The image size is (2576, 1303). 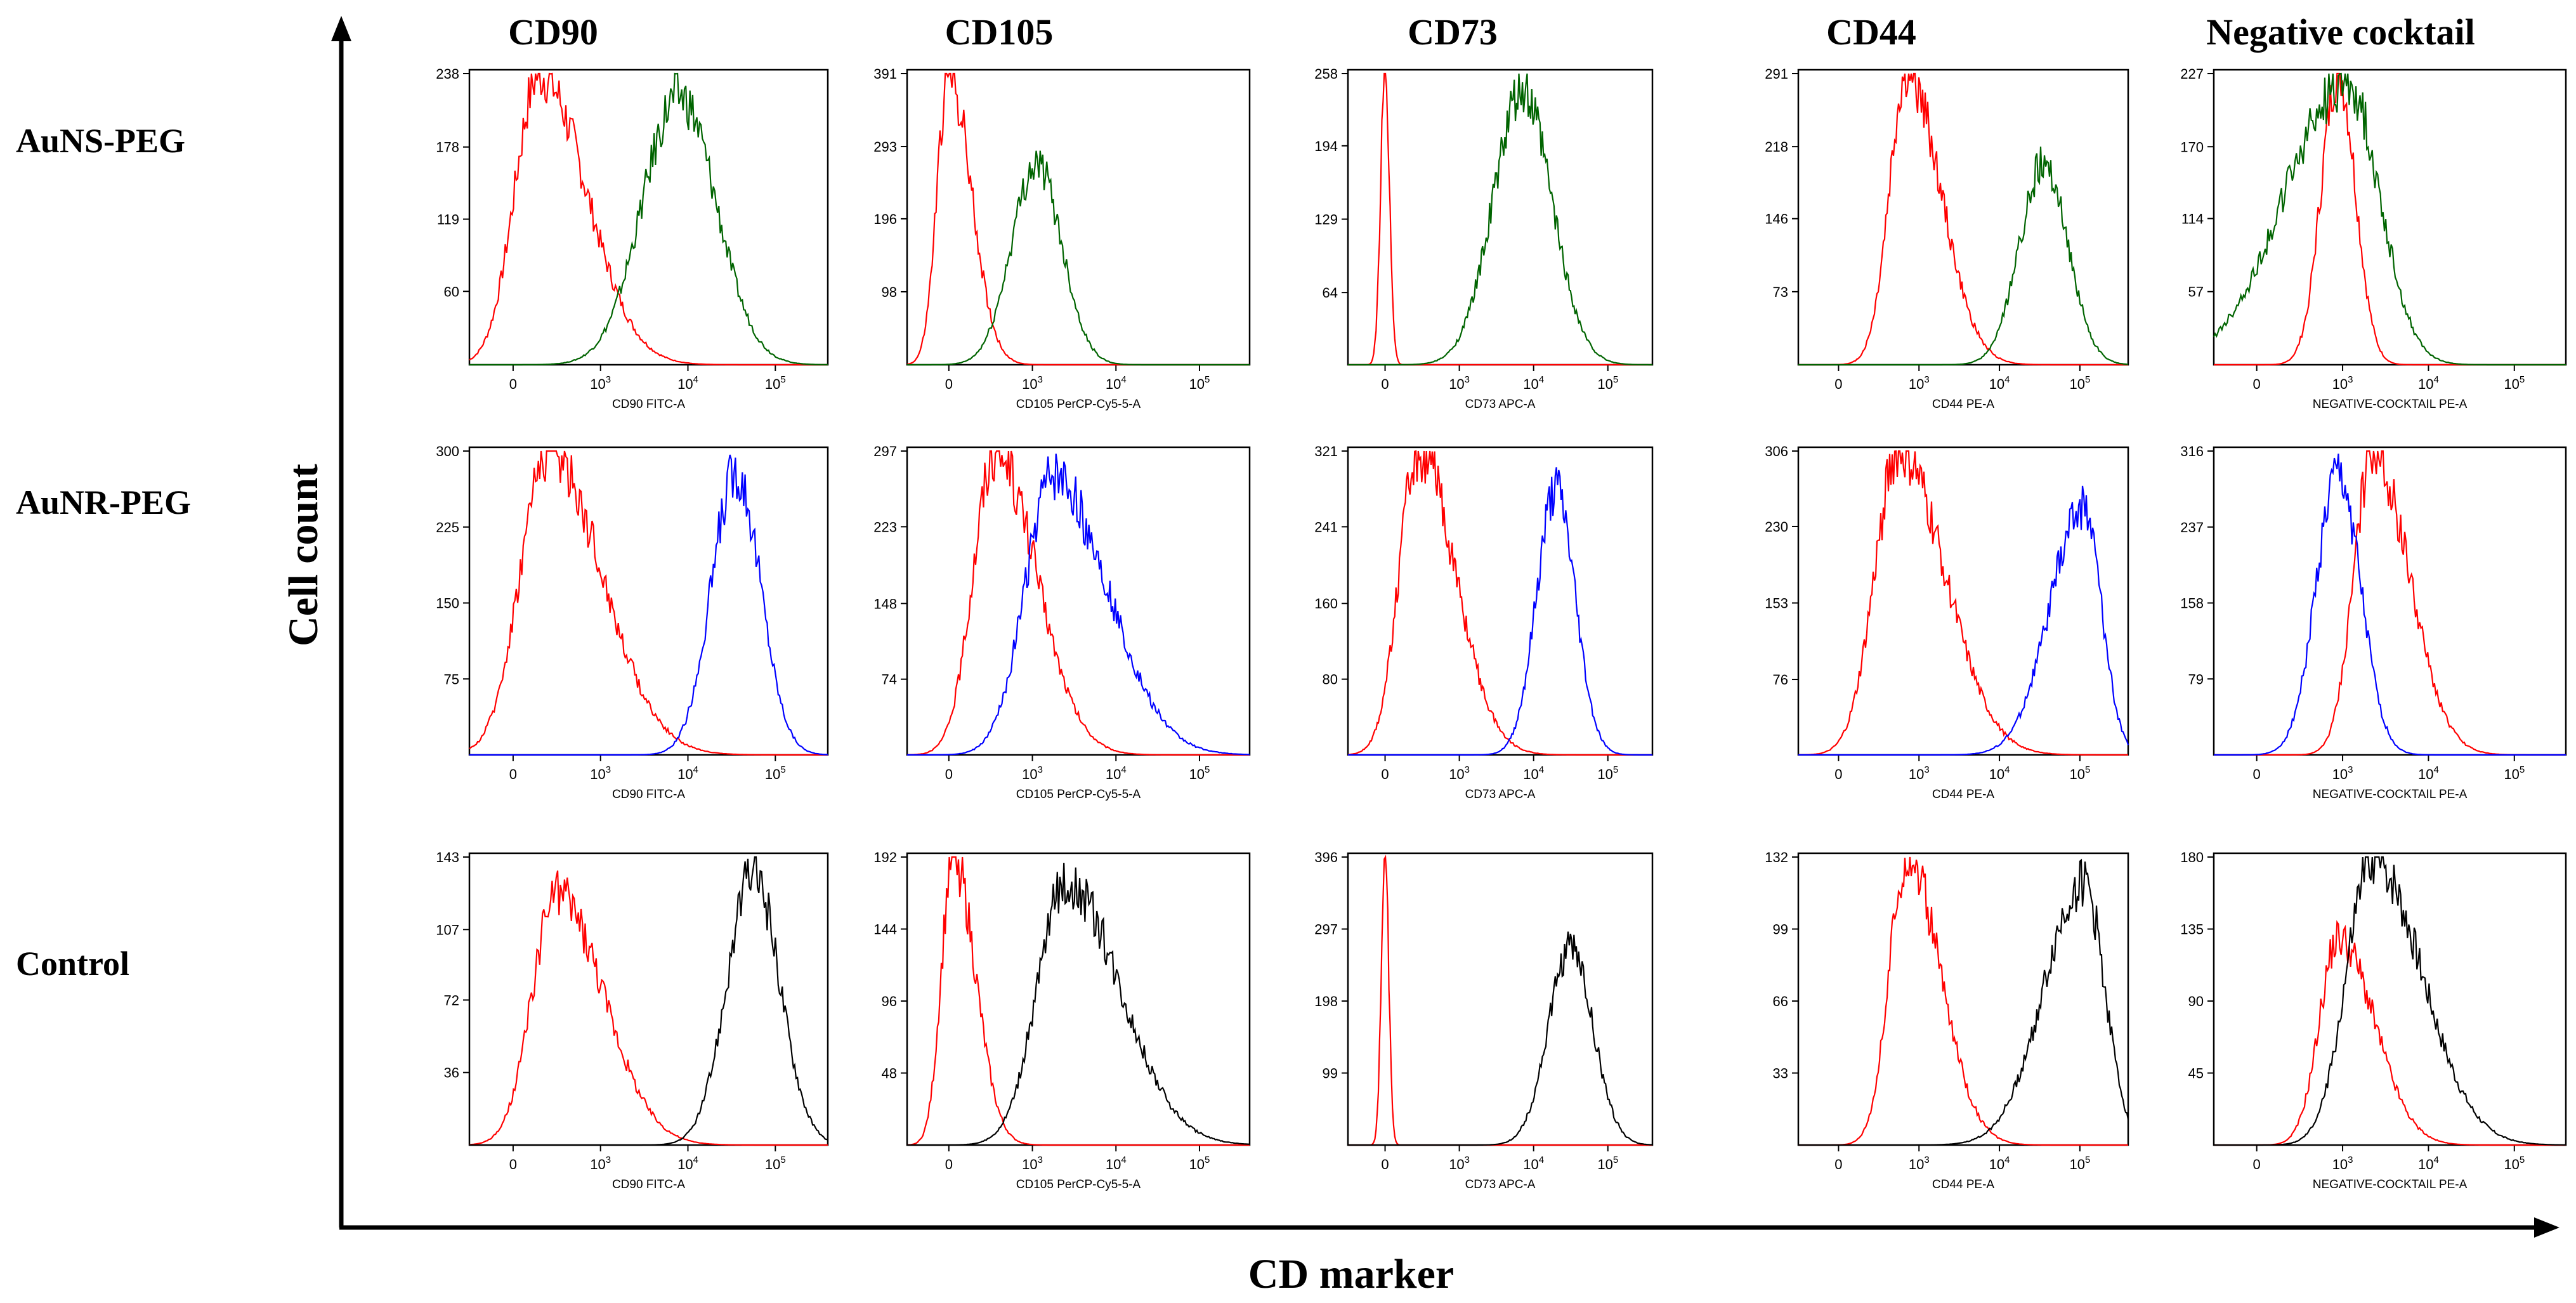 I want to click on histogram-panel-aunr-peg-cd44: 76 153 230 306 0 10³ 10⁴ 10⁵ CD44 PE-A, so click(x=1947, y=622).